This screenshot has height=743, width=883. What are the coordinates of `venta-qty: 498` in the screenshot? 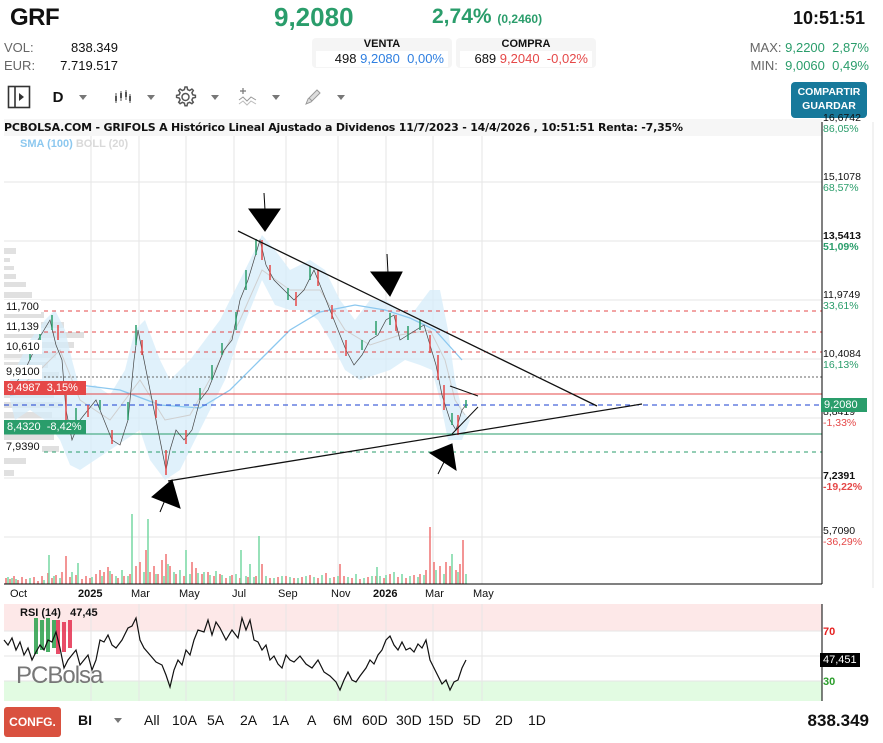 It's located at (345, 58).